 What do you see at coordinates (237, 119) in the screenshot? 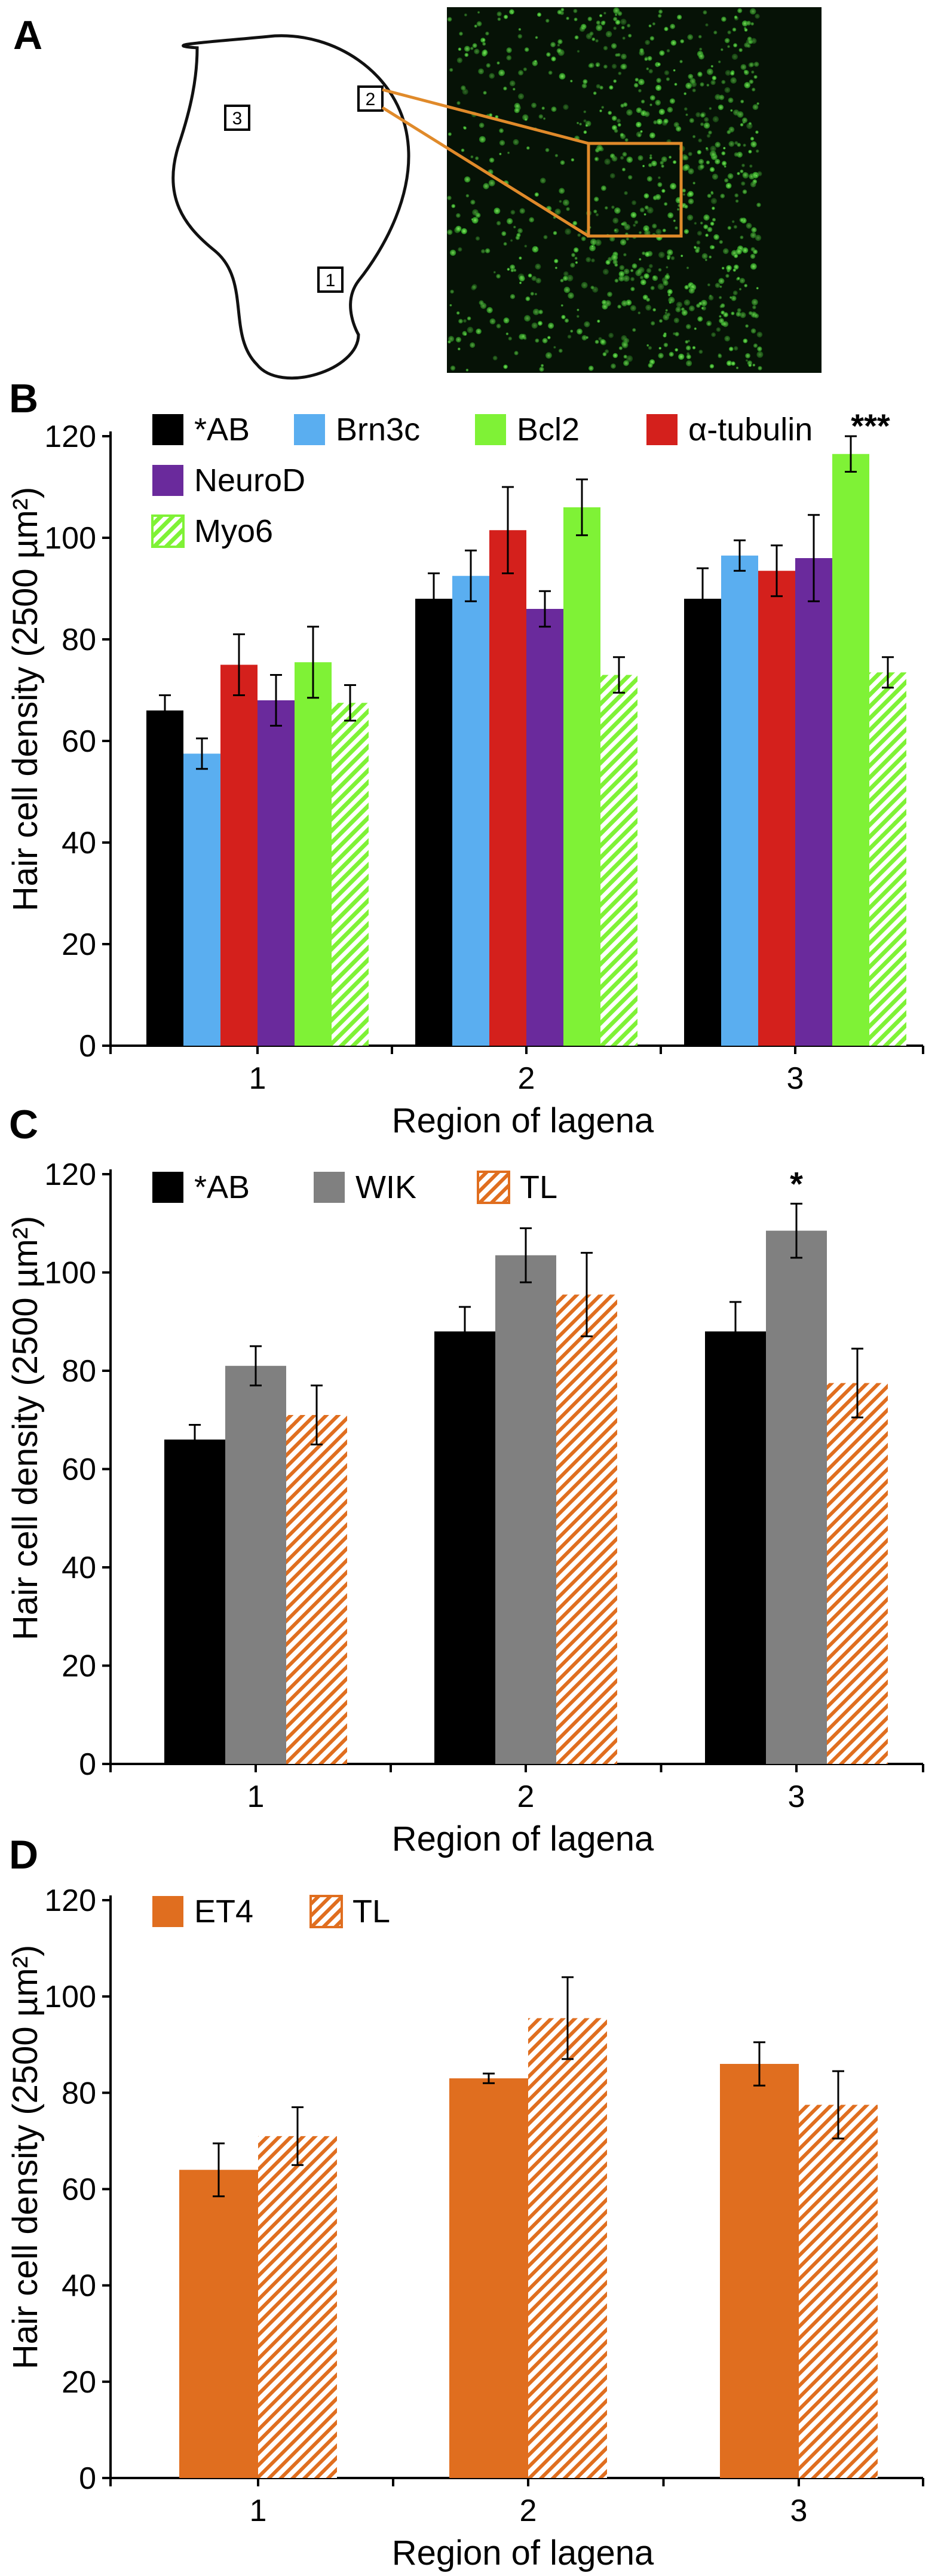
I see `region-marker-3-label: 3` at bounding box center [237, 119].